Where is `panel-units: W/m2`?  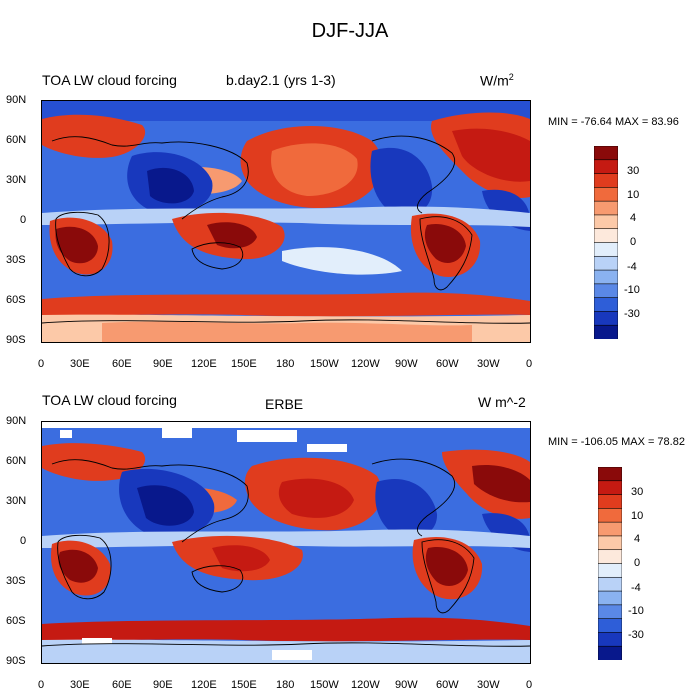 panel-units: W/m2 is located at coordinates (497, 80).